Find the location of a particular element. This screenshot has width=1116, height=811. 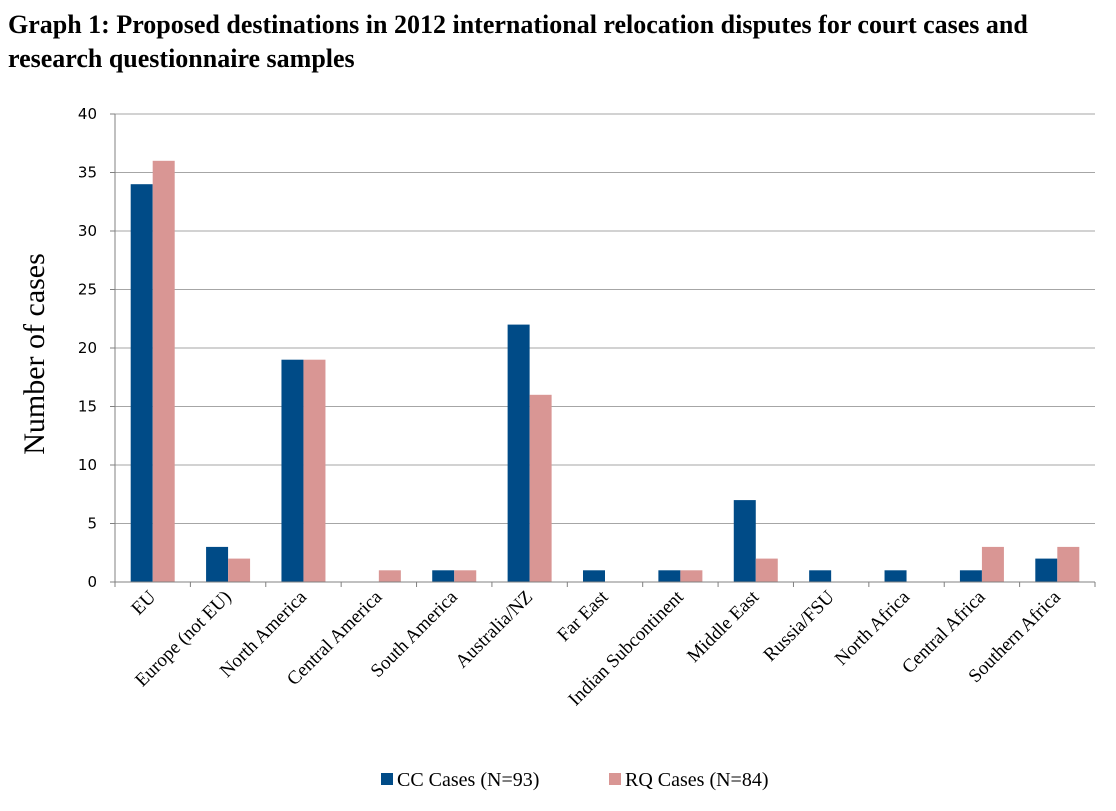

x-tick-label: Australia/NZ is located at coordinates (494, 630).